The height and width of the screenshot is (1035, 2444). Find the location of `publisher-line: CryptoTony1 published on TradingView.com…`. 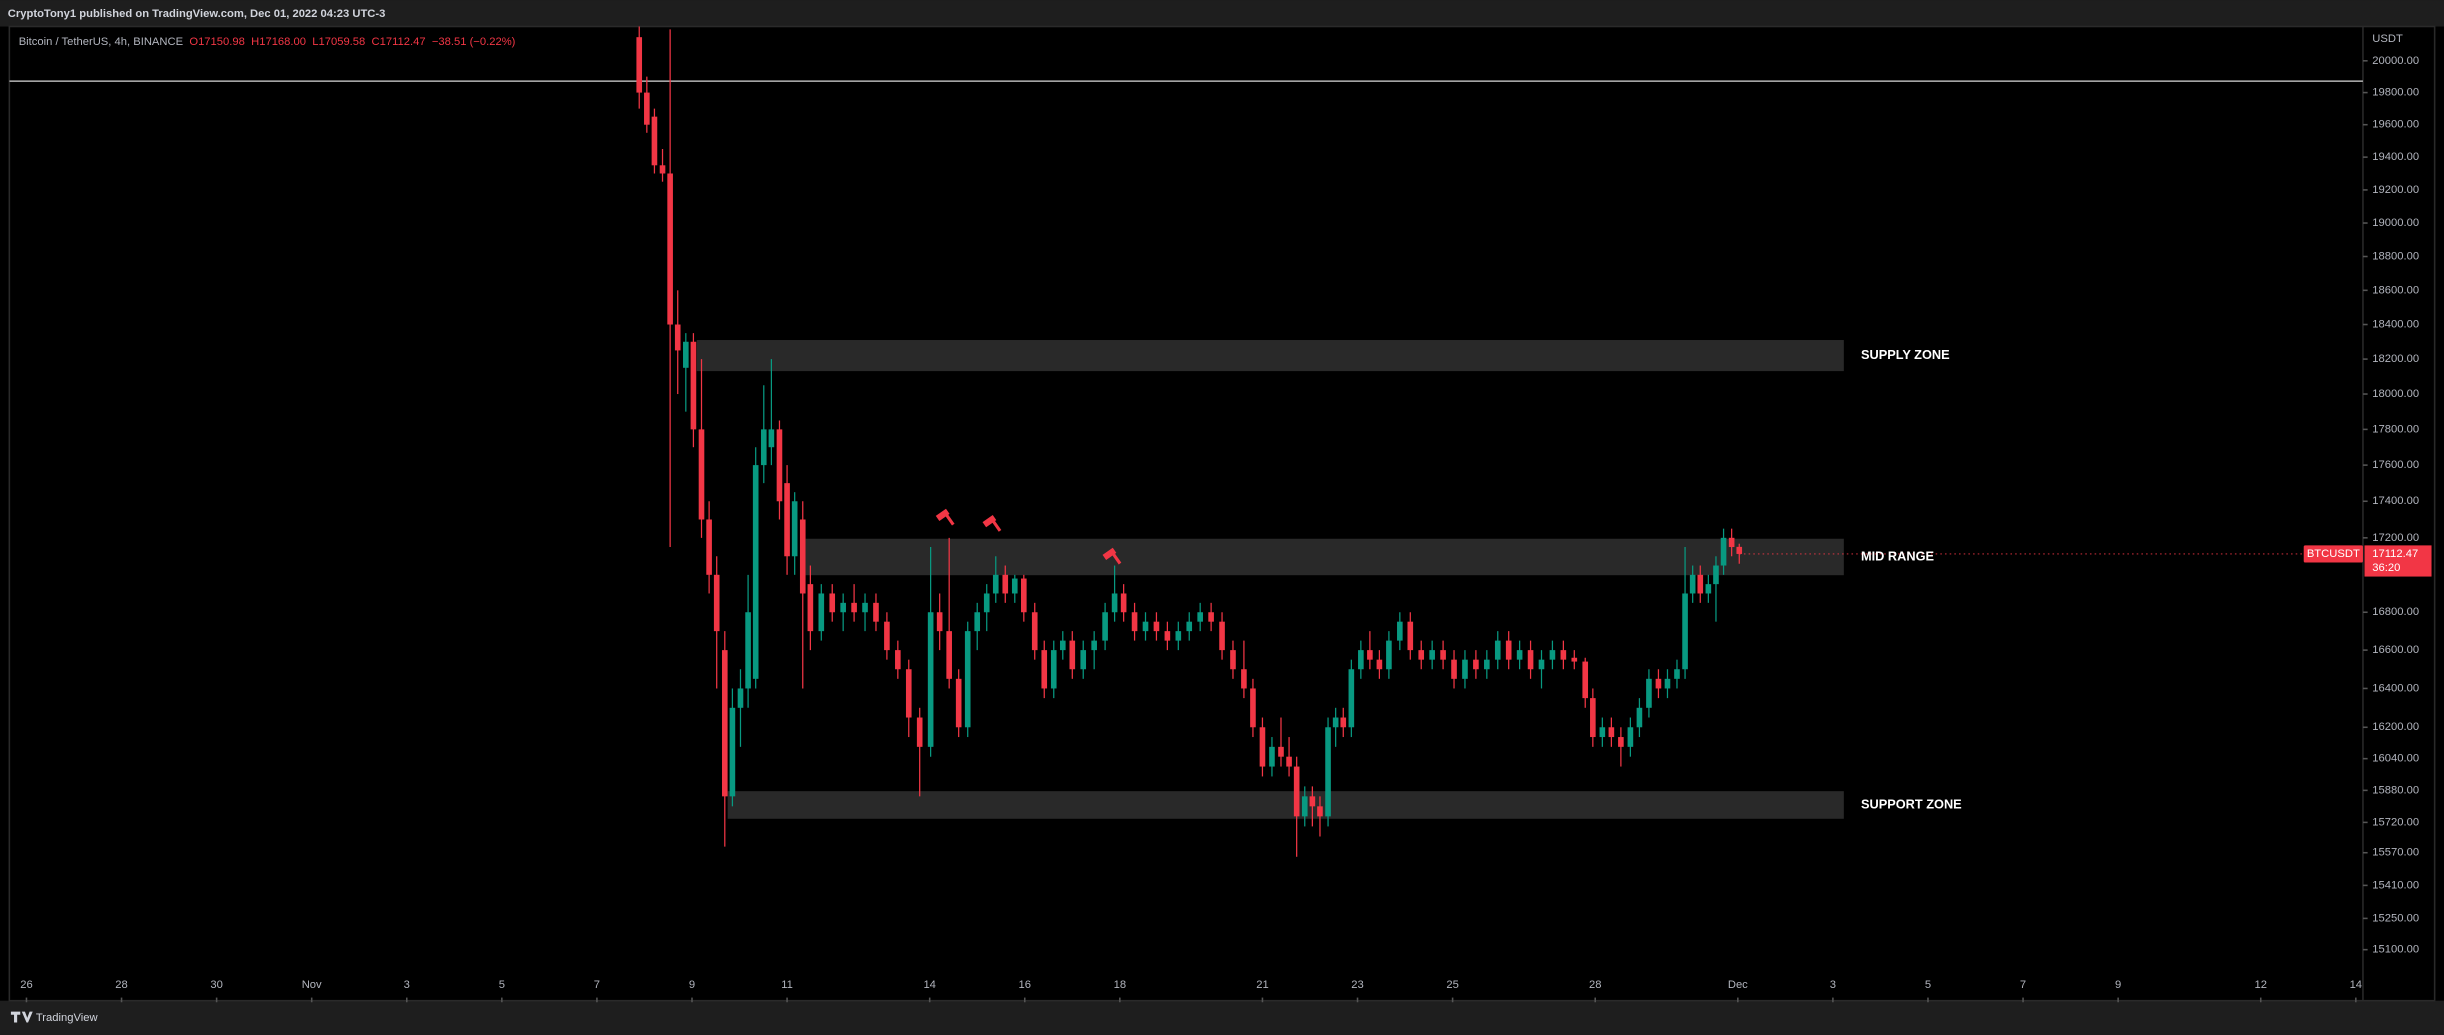

publisher-line: CryptoTony1 published on TradingView.com… is located at coordinates (197, 14).